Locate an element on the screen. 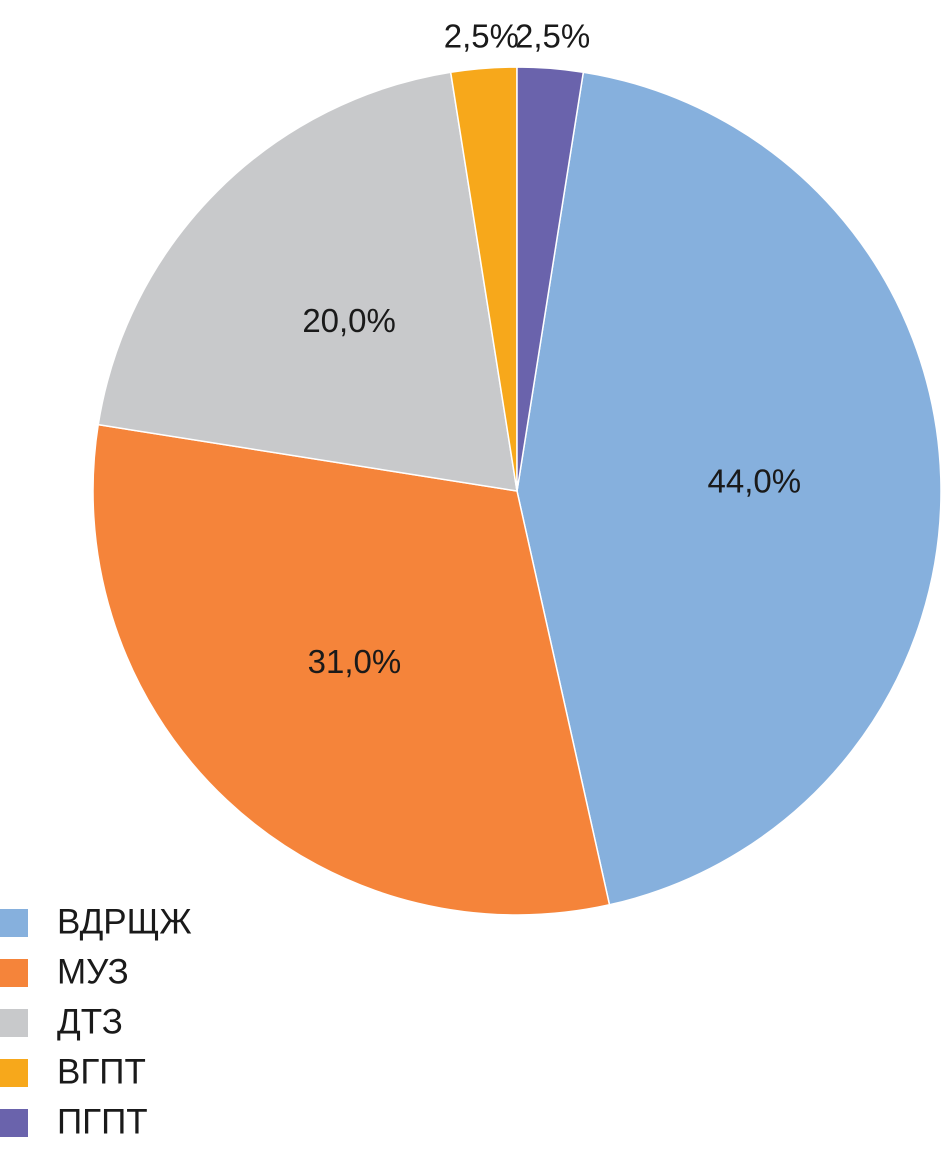 Image resolution: width=941 pixels, height=1155 pixels. data-label: 31,0% is located at coordinates (355, 661).